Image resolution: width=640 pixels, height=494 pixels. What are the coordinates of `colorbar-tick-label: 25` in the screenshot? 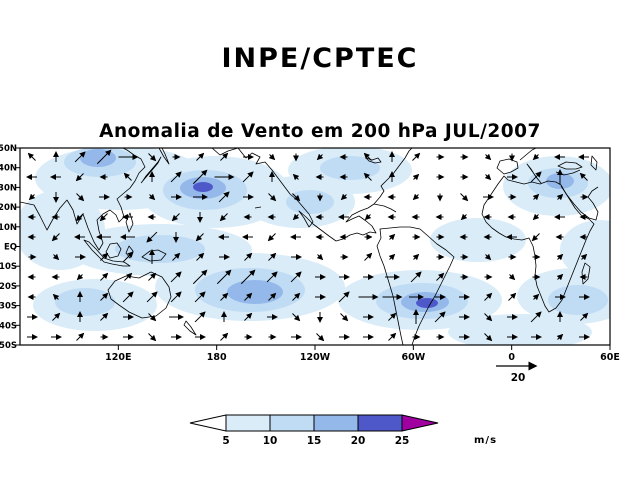 It's located at (402, 441).